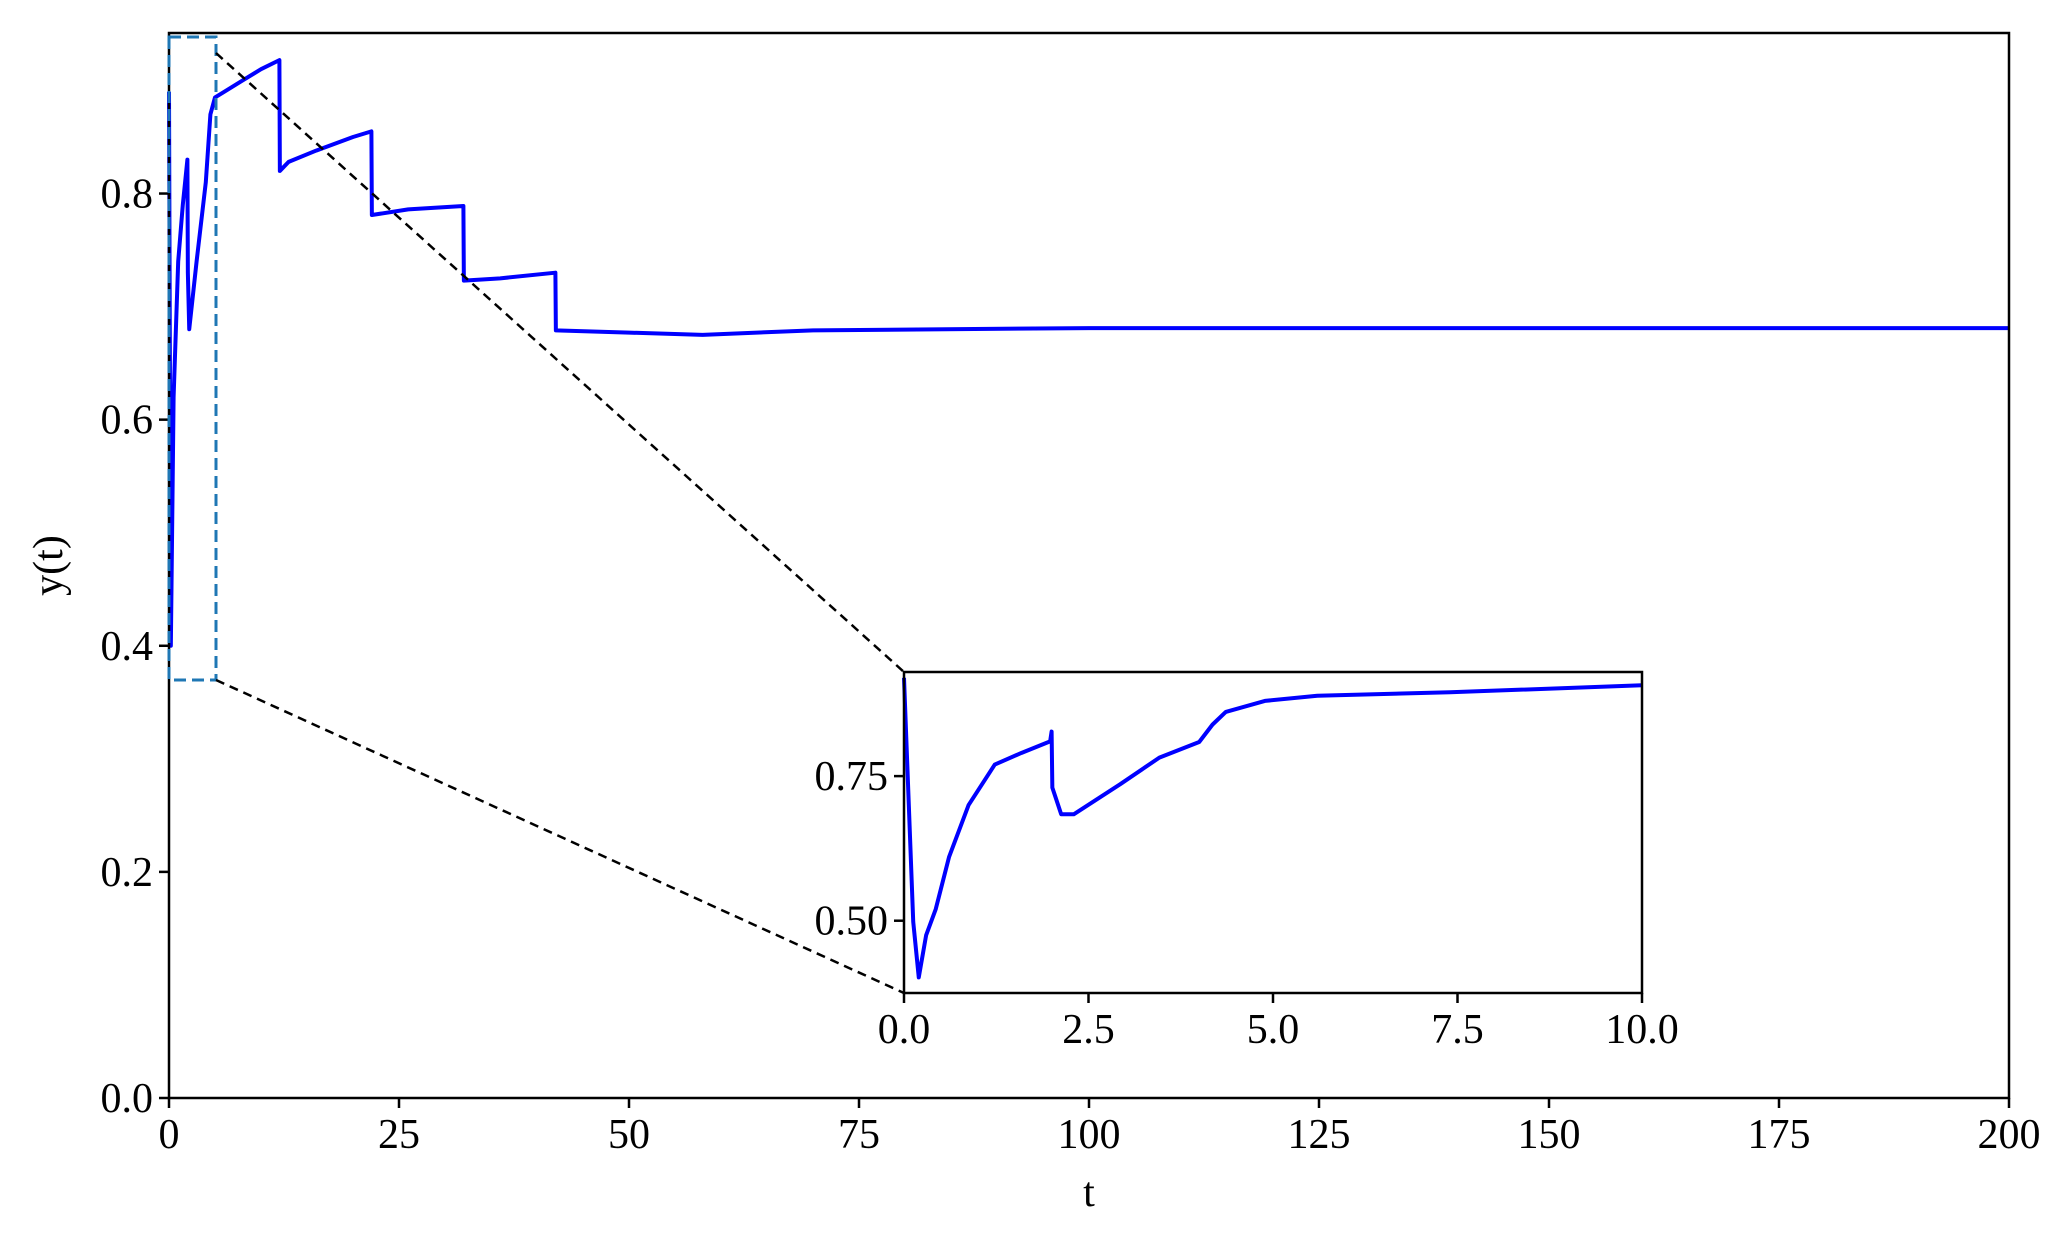 The height and width of the screenshot is (1243, 2066). Describe the element at coordinates (852, 922) in the screenshot. I see `y-tick-label: 0.50` at that location.